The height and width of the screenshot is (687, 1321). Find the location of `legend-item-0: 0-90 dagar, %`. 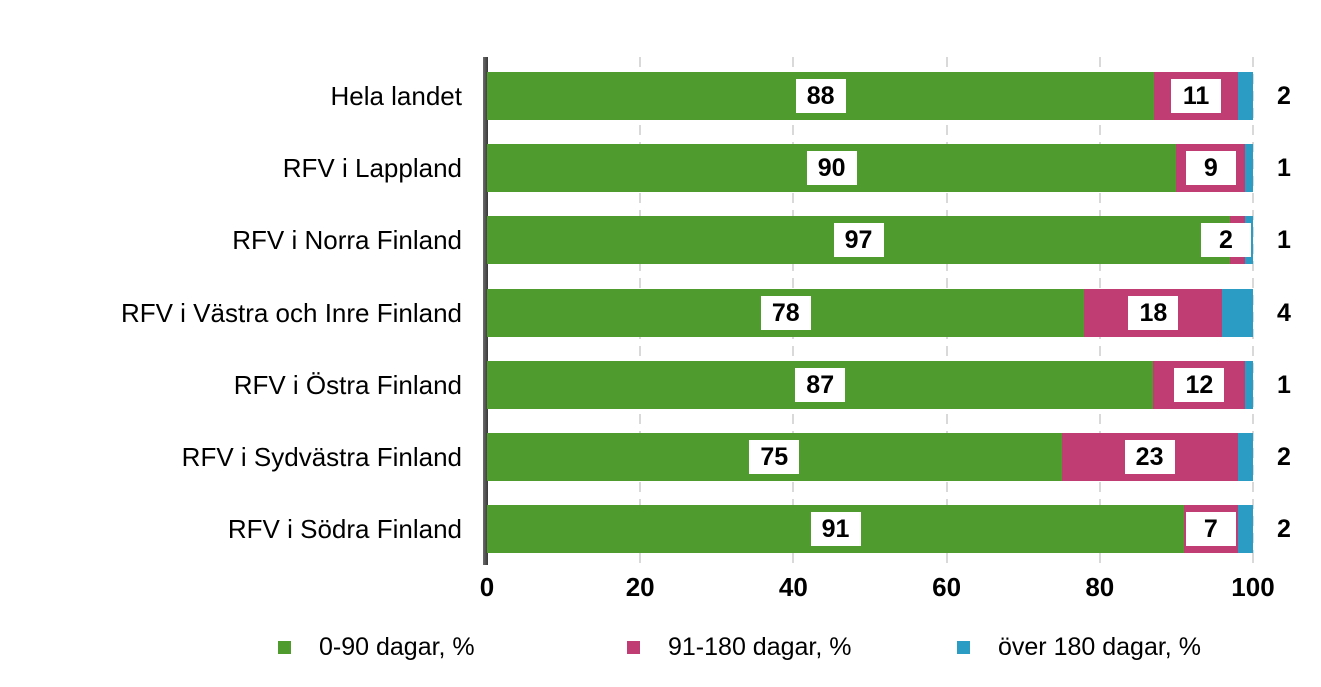

legend-item-0: 0-90 dagar, % is located at coordinates (376, 647).